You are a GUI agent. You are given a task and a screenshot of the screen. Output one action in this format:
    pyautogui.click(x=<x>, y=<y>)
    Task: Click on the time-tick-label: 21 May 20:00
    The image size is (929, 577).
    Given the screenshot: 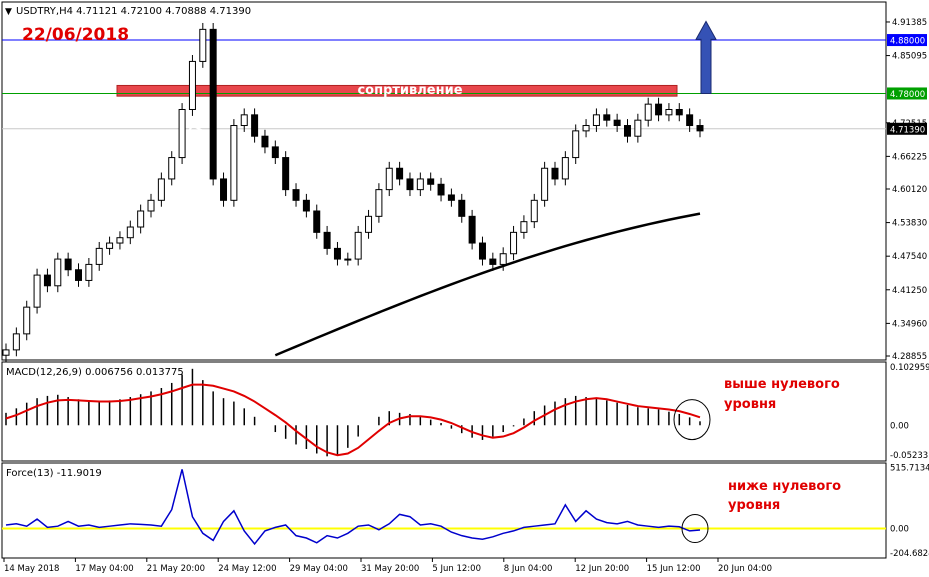 What is the action you would take?
    pyautogui.click(x=176, y=569)
    